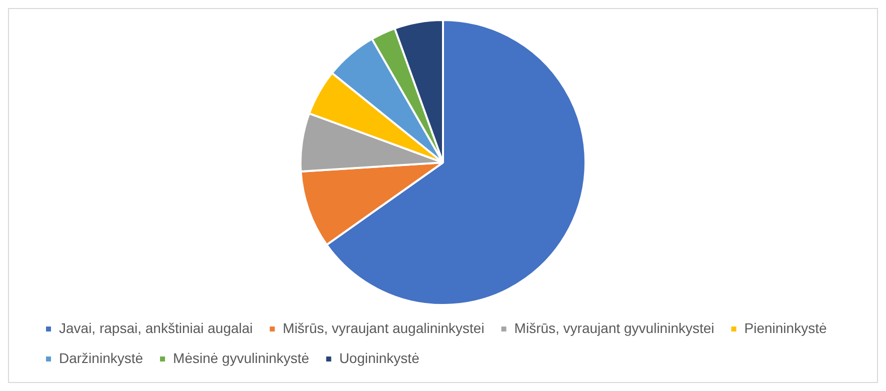 The width and height of the screenshot is (886, 391). Describe the element at coordinates (241, 358) in the screenshot. I see `legend-label: Mėsinė gyvulininkystė` at that location.